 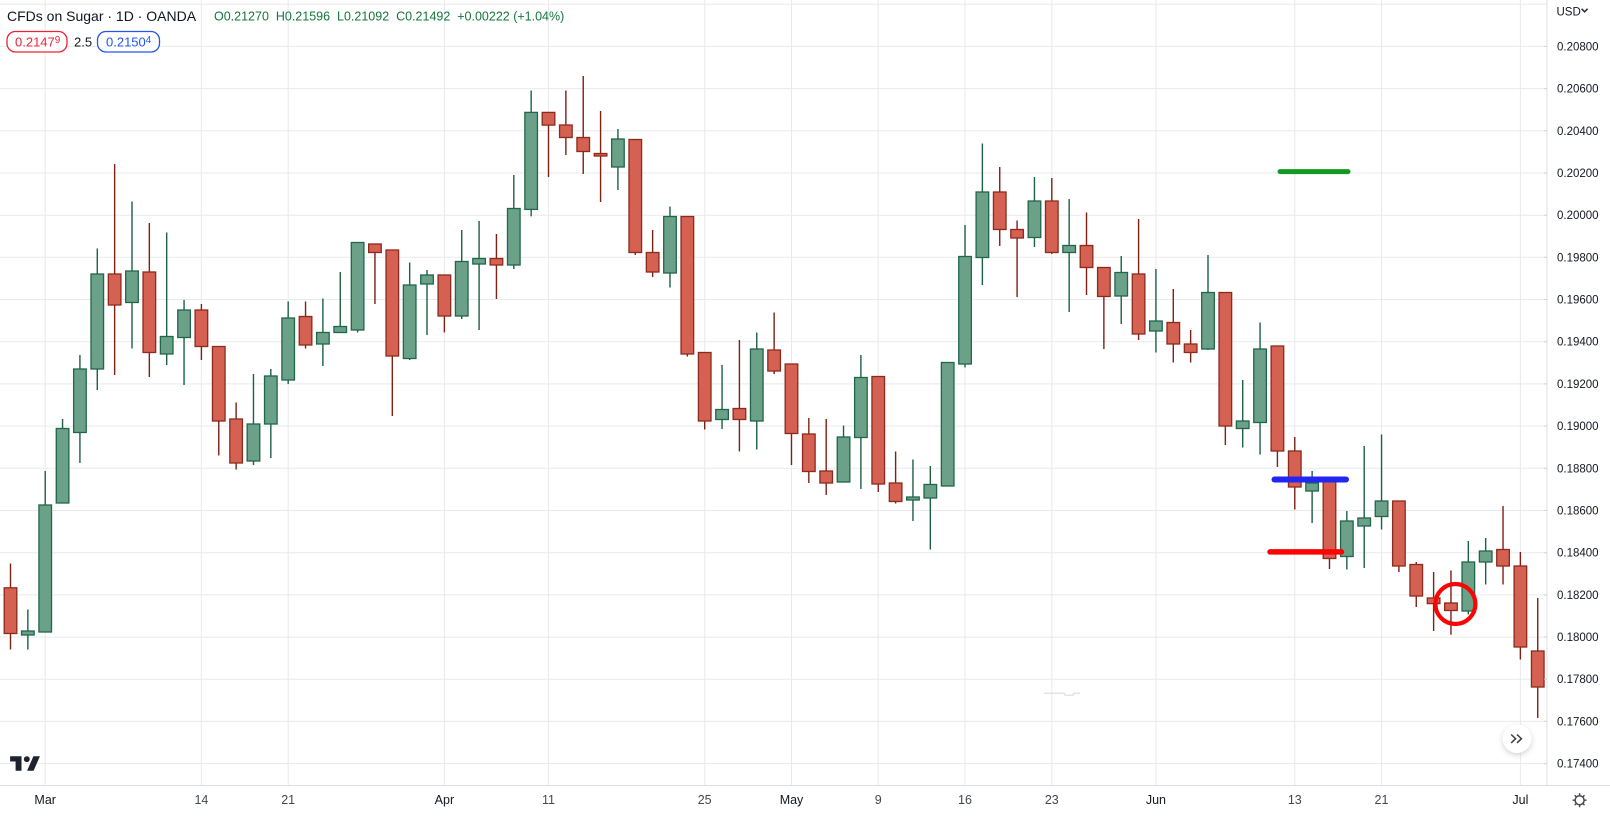 I want to click on svg-text: 0.21504, so click(x=129, y=42).